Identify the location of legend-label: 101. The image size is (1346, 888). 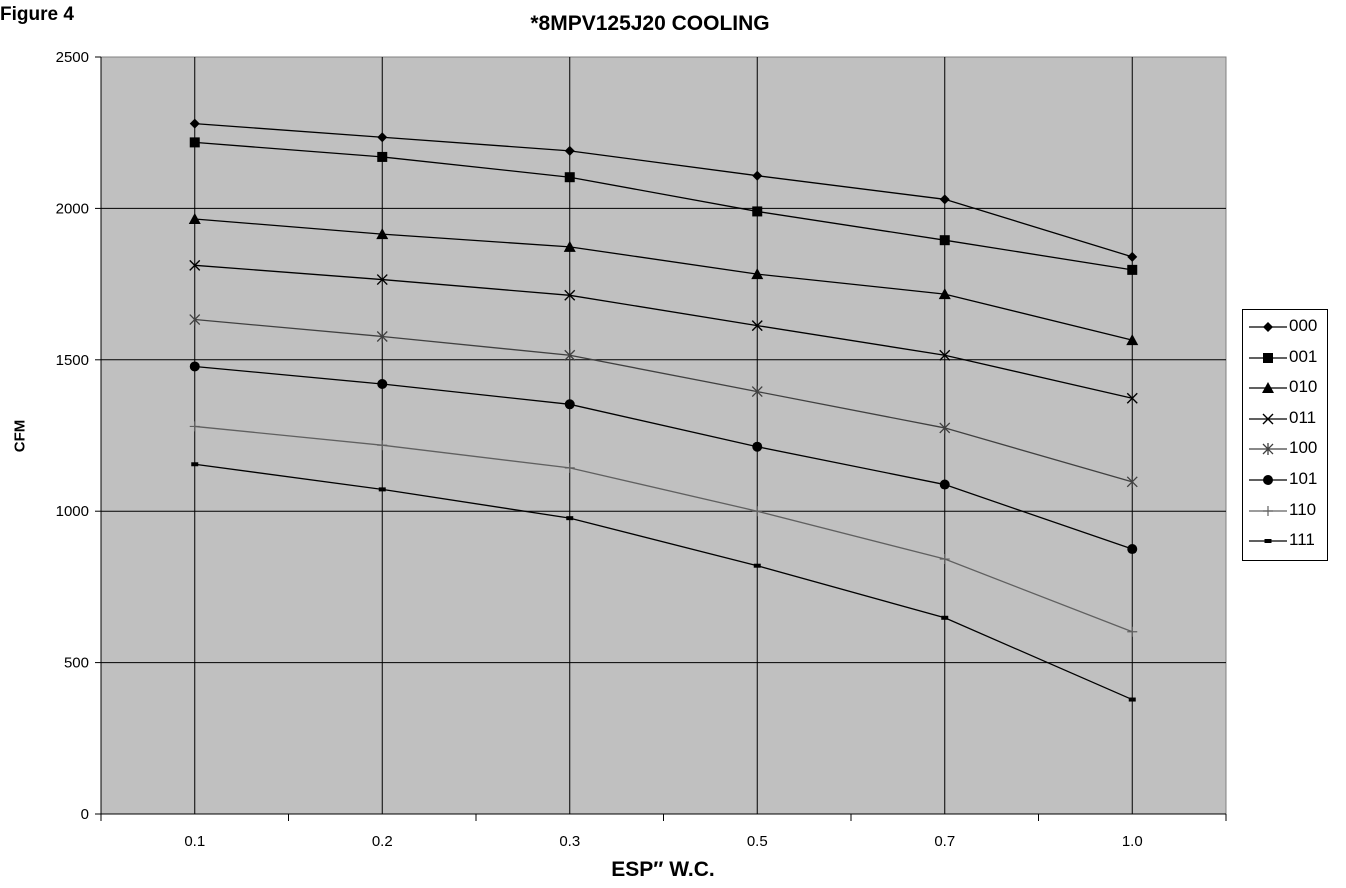
(1303, 478).